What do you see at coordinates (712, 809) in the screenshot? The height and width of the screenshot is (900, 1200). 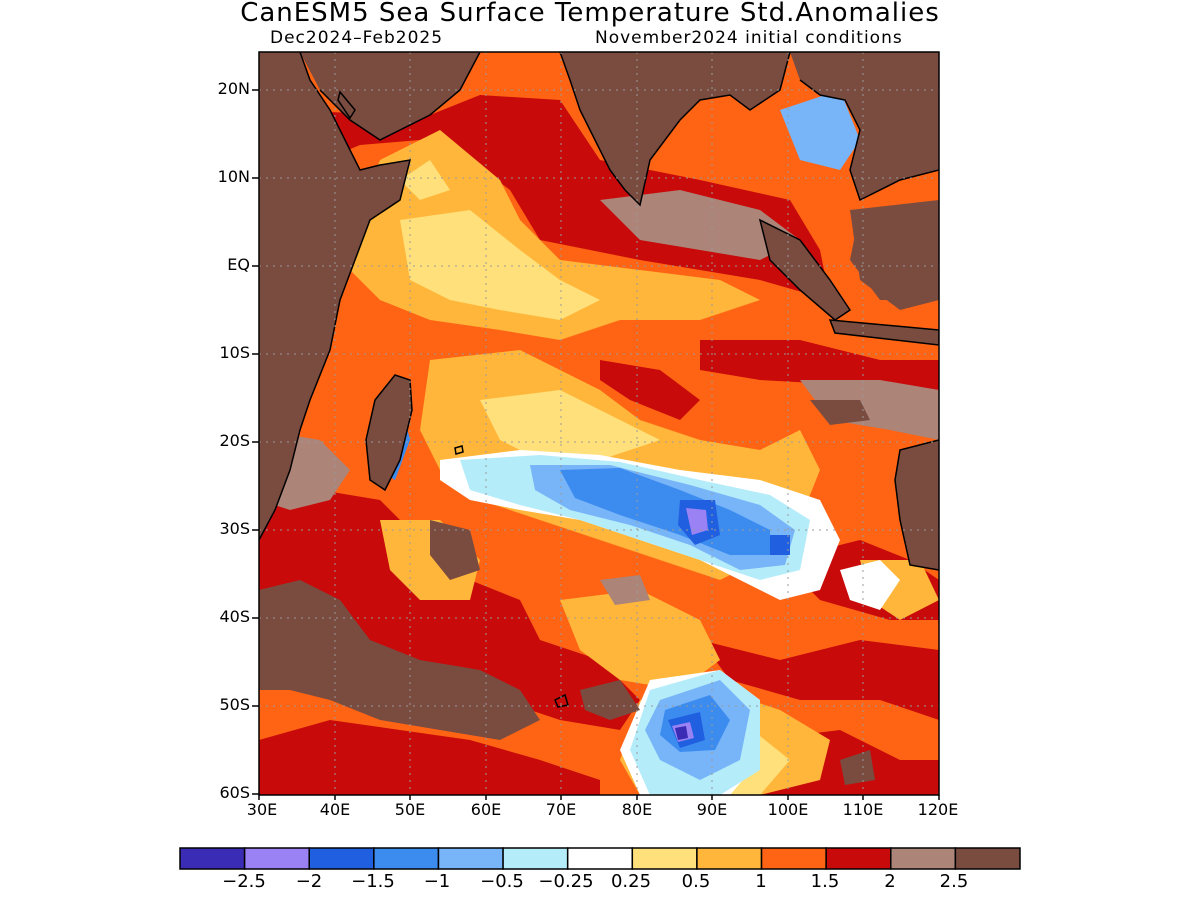 I see `lon-label-90e: 90E` at bounding box center [712, 809].